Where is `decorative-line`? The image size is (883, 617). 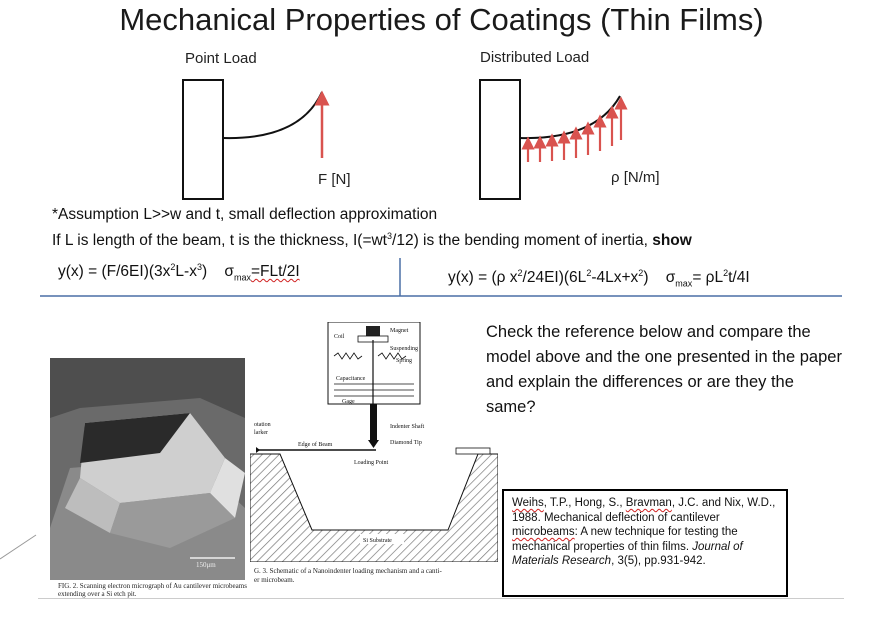 decorative-line is located at coordinates (18, 547).